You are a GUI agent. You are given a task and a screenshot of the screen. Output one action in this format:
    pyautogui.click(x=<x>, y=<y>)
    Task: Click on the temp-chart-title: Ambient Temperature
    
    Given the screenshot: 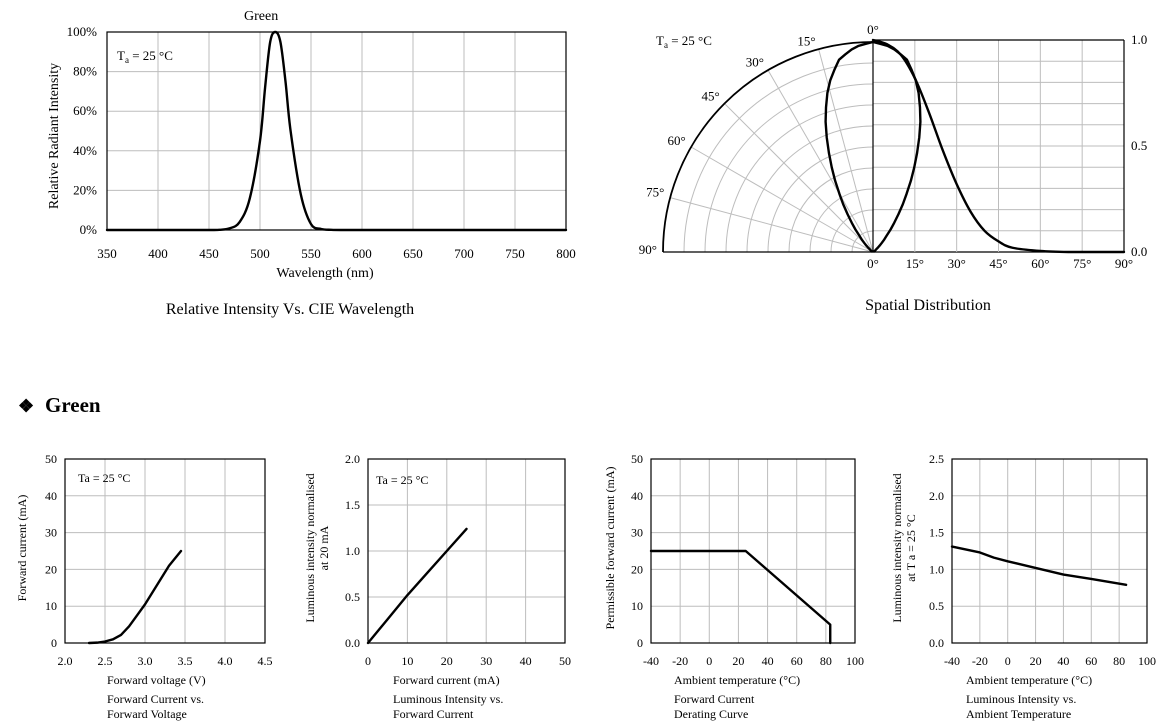 What is the action you would take?
    pyautogui.click(x=1018, y=714)
    